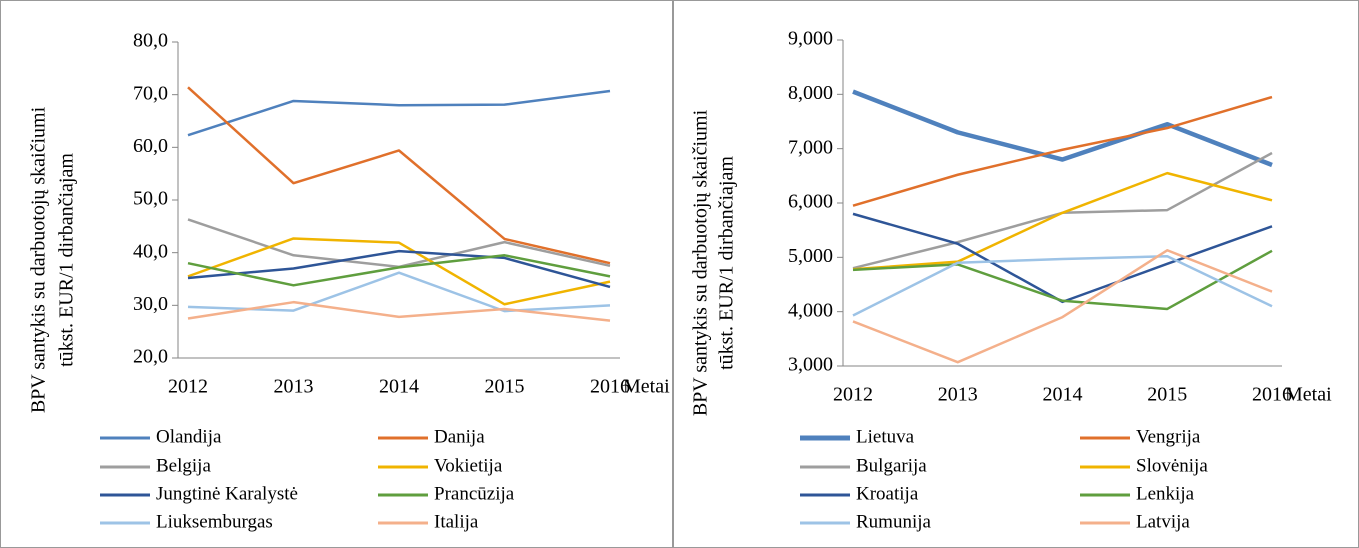 This screenshot has height=548, width=1359. I want to click on legend-label: Vengrija, so click(1168, 436).